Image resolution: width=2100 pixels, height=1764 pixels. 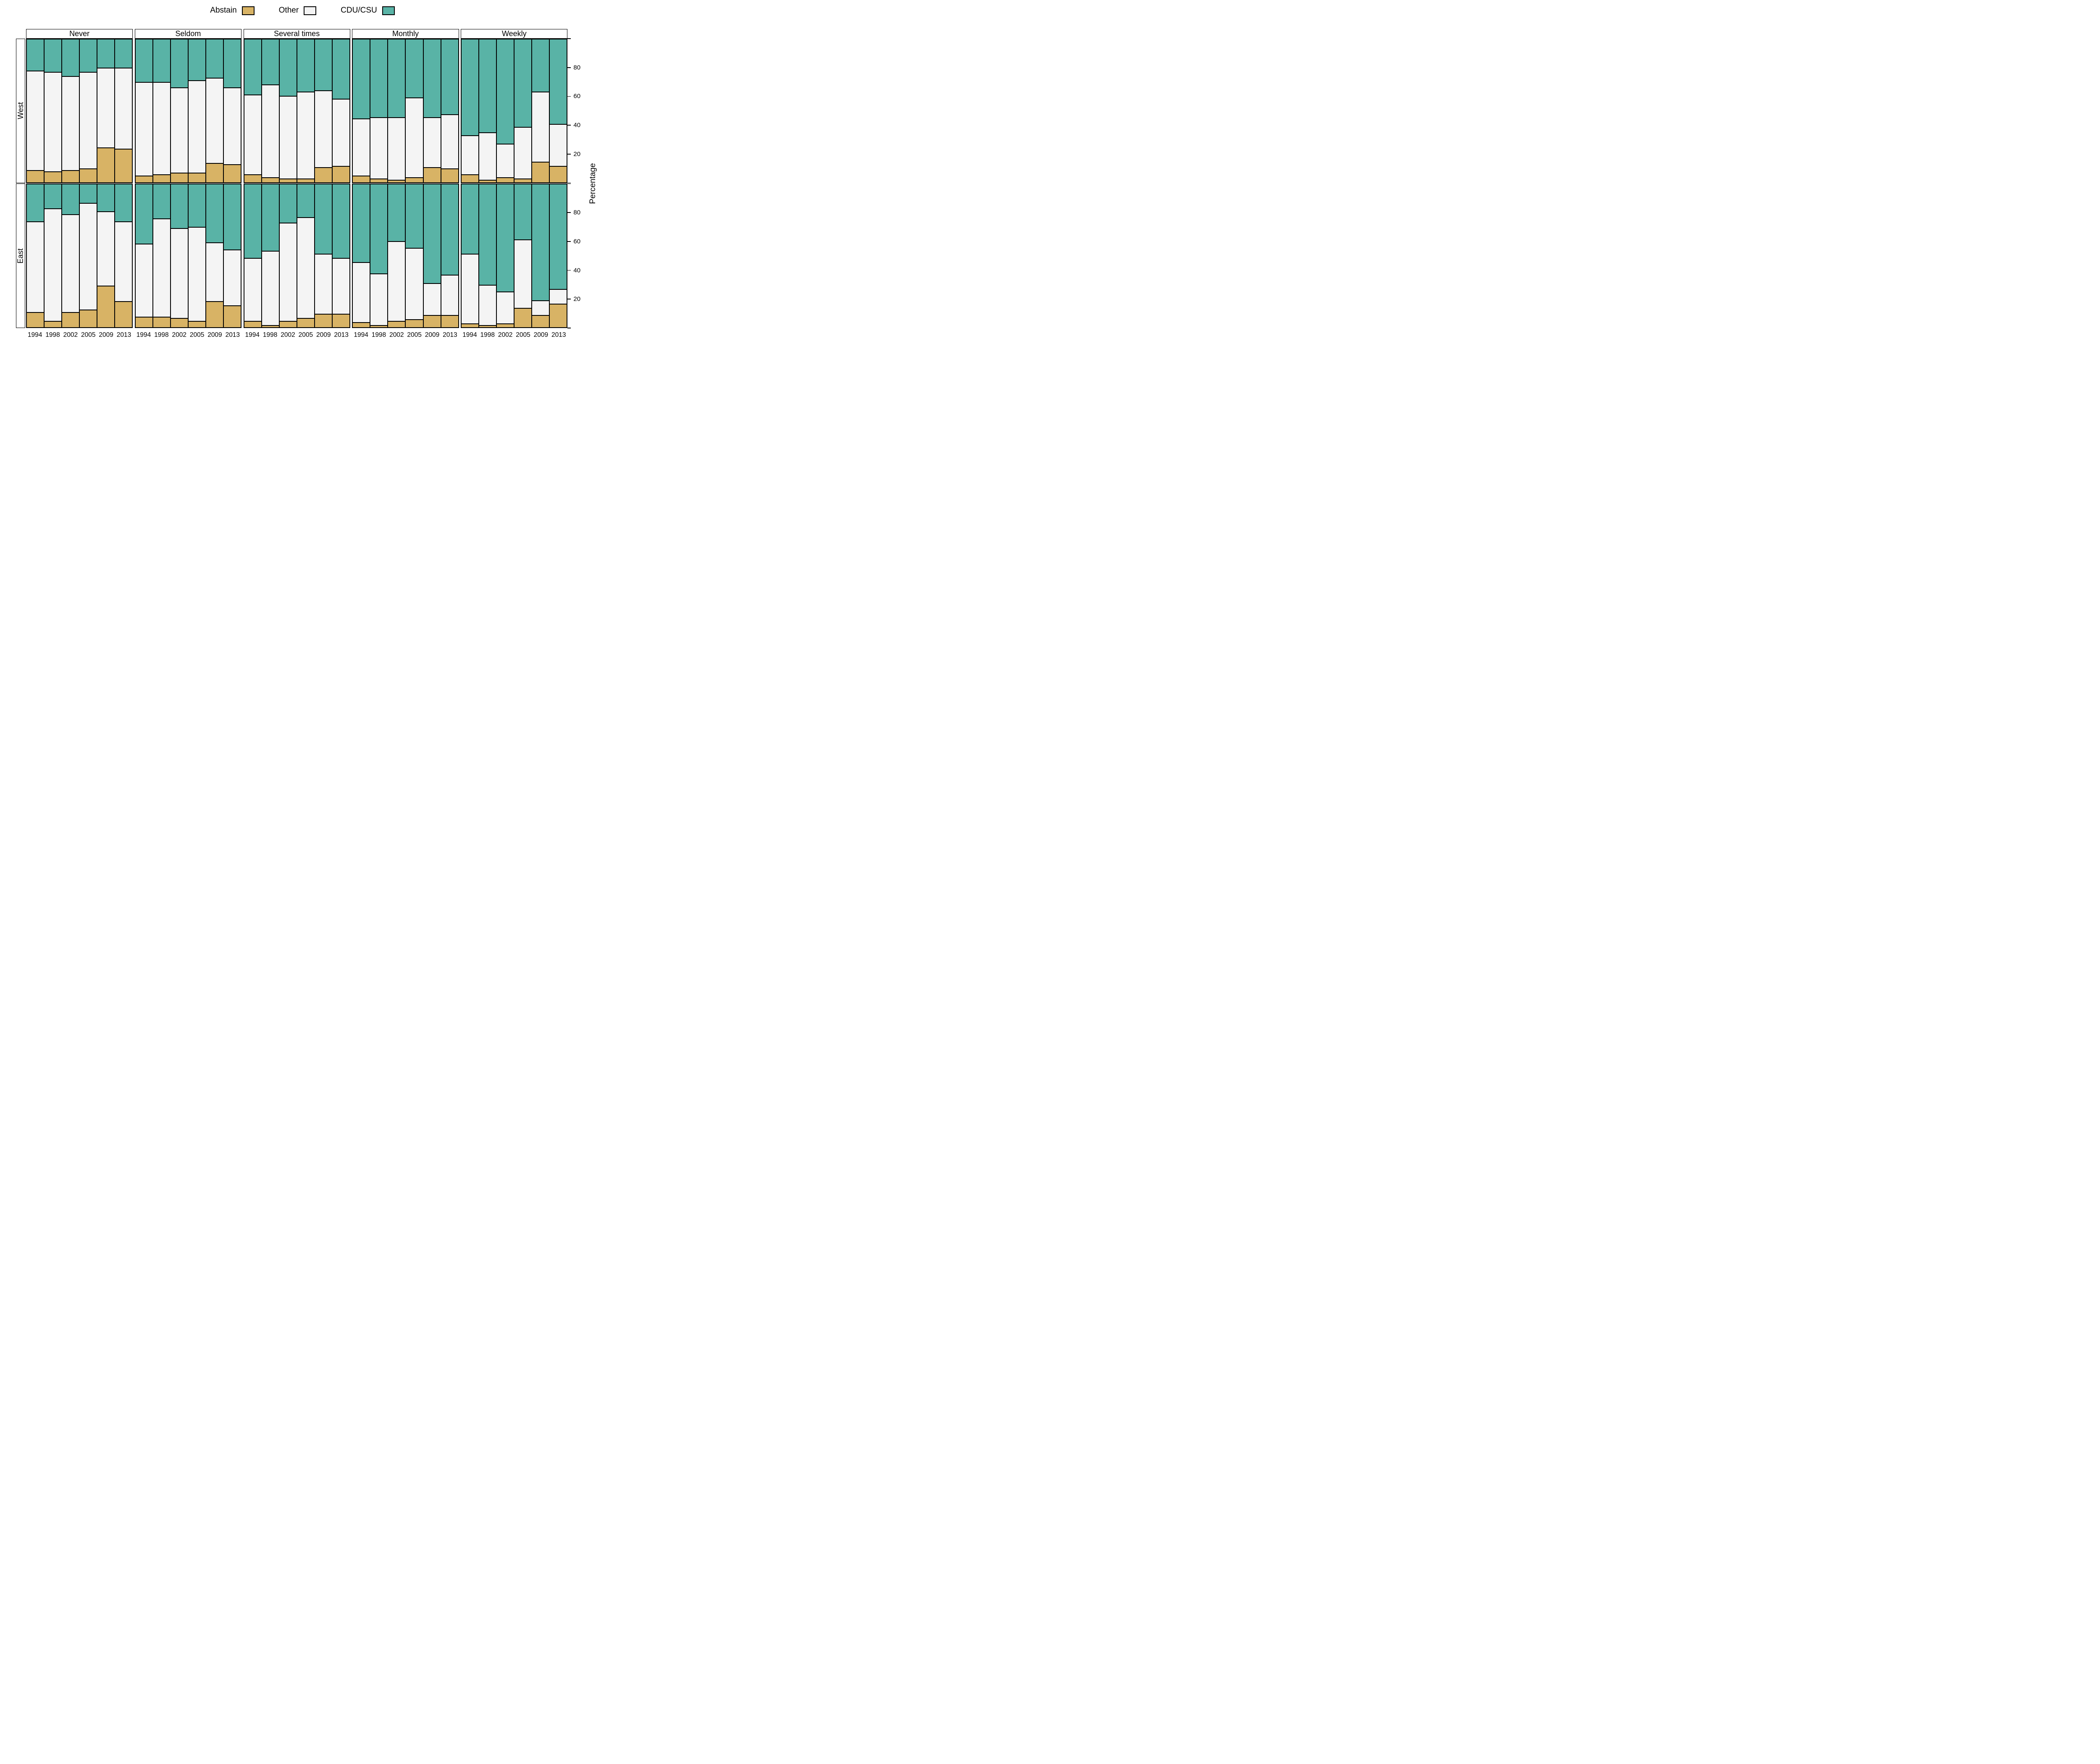 I want to click on legend-item-2: CDU/CSU, so click(x=368, y=10).